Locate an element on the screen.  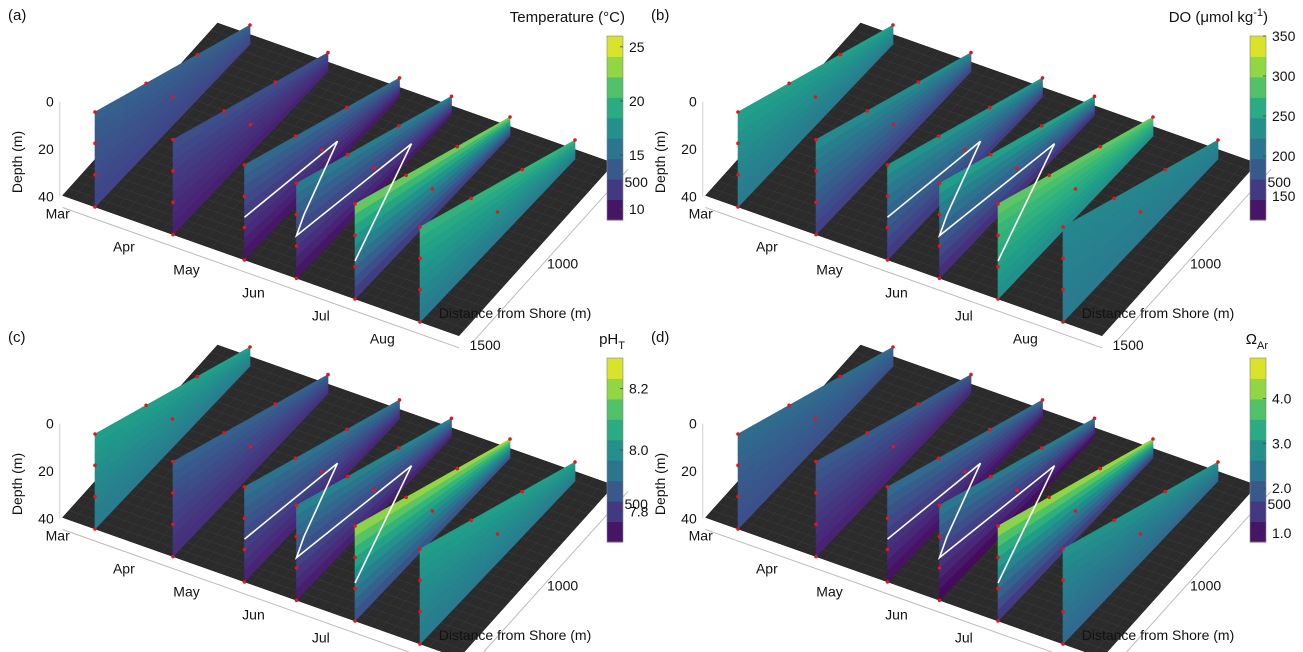
colorbar-tick-label: 200 is located at coordinates (1284, 156).